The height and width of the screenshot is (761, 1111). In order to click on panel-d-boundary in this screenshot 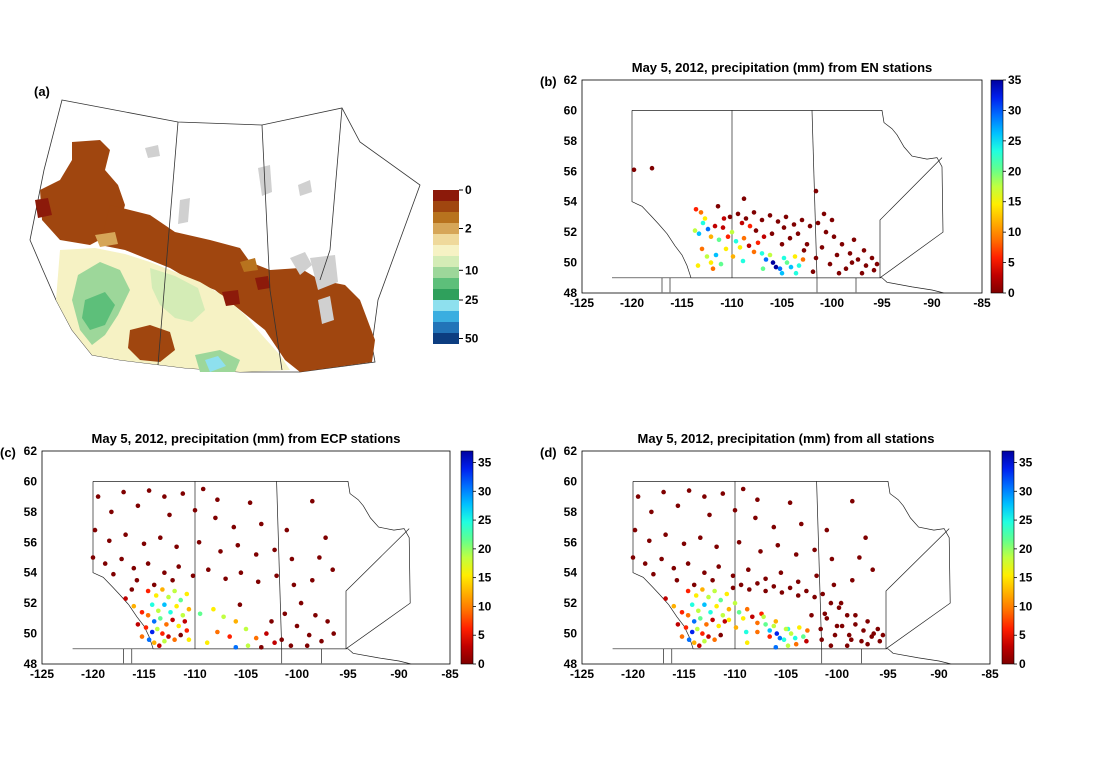, I will do `click(819, 565)`.